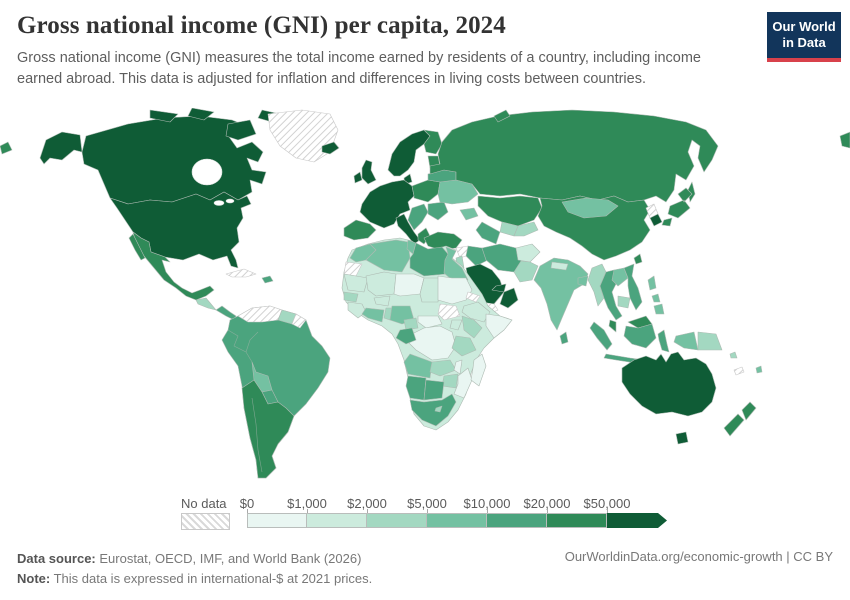  Describe the element at coordinates (388, 256) in the screenshot. I see `country-algeria` at that location.